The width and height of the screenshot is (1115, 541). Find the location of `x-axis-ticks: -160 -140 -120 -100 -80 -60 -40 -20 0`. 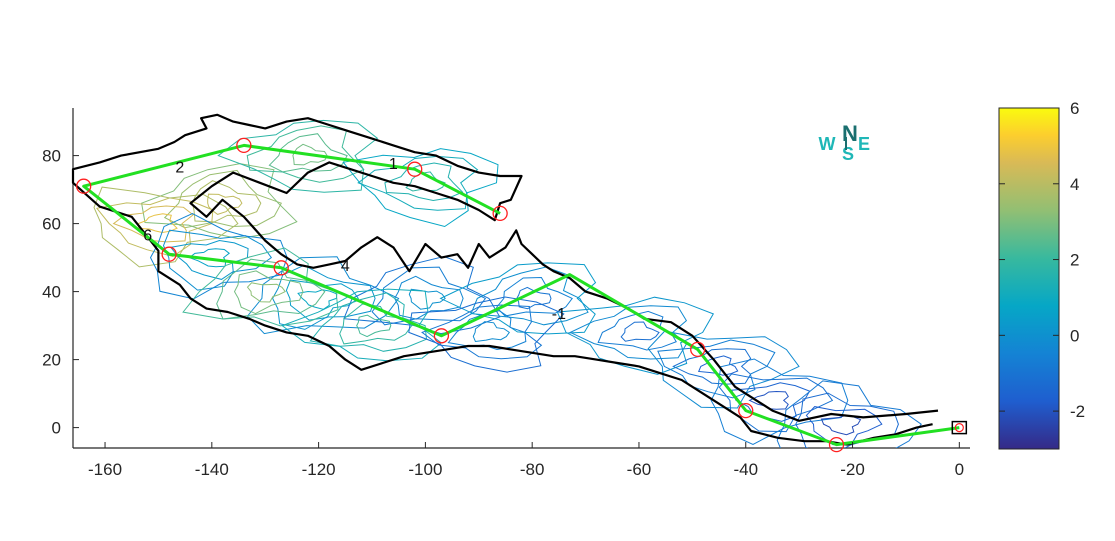

x-axis-ticks: -160 -140 -120 -100 -80 -60 -40 -20 0 is located at coordinates (526, 460).